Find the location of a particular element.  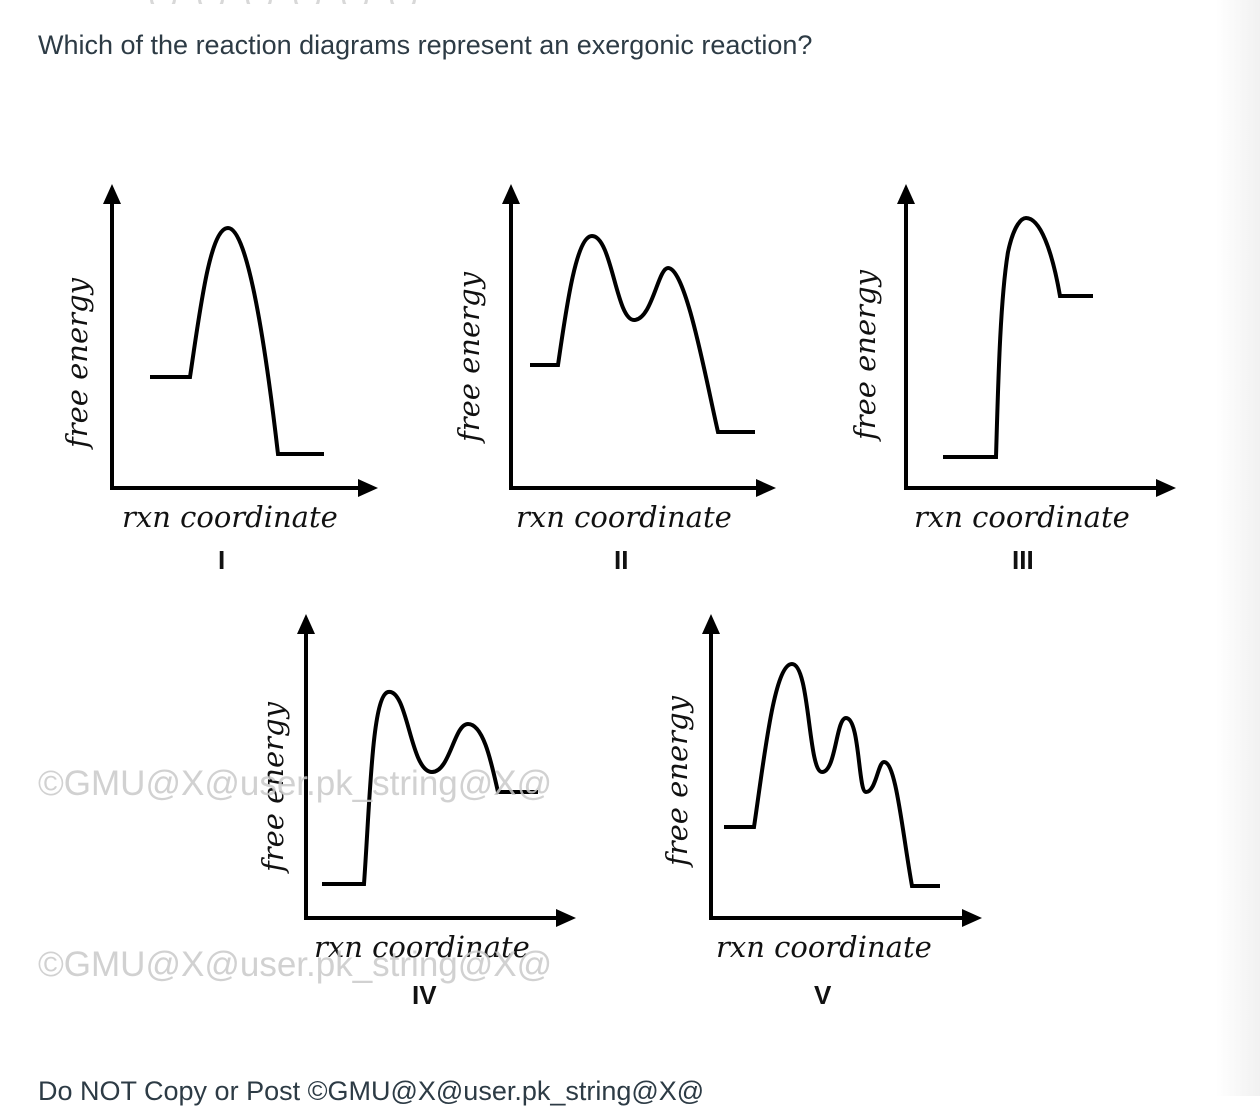

diagram-2-graph is located at coordinates (639, 340).